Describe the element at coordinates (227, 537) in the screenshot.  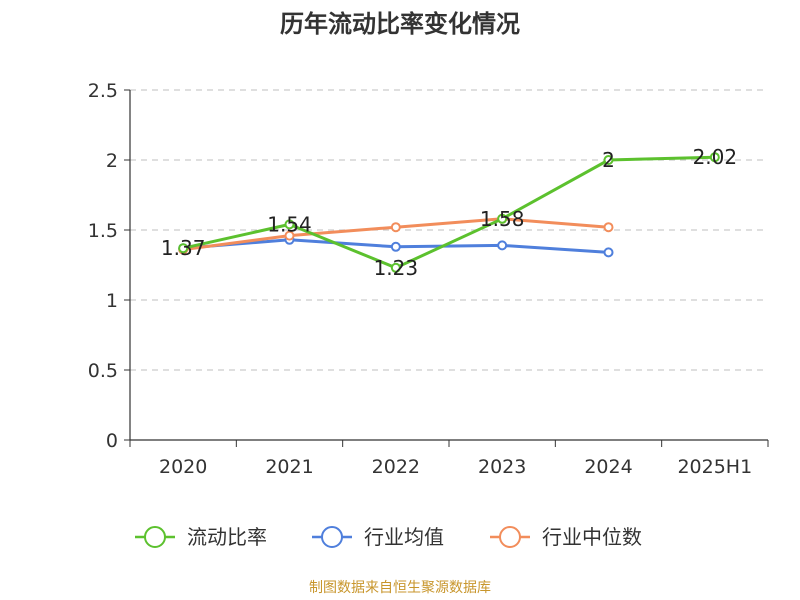
I see `legend-label: 流动比率` at that location.